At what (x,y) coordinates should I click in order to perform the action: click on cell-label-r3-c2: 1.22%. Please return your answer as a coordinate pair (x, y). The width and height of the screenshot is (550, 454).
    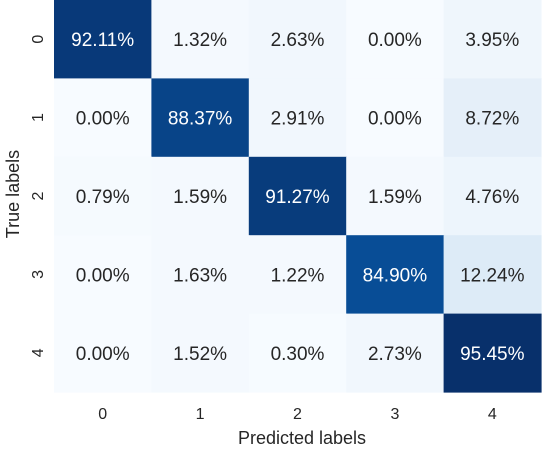
    Looking at the image, I should click on (298, 275).